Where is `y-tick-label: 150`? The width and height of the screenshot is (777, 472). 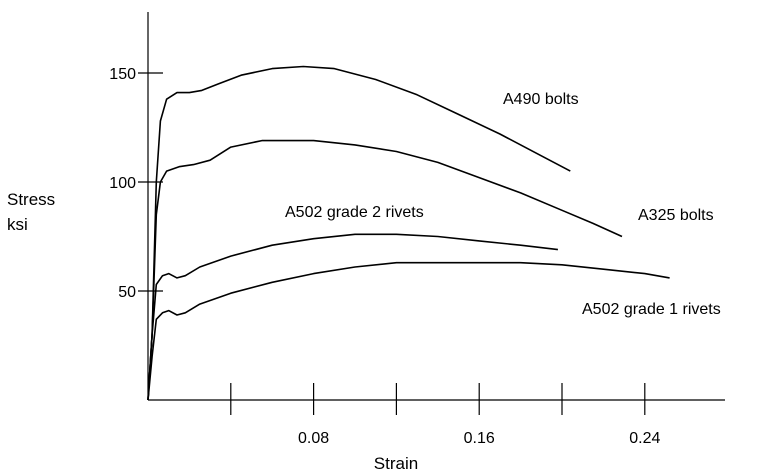 y-tick-label: 150 is located at coordinates (122, 74).